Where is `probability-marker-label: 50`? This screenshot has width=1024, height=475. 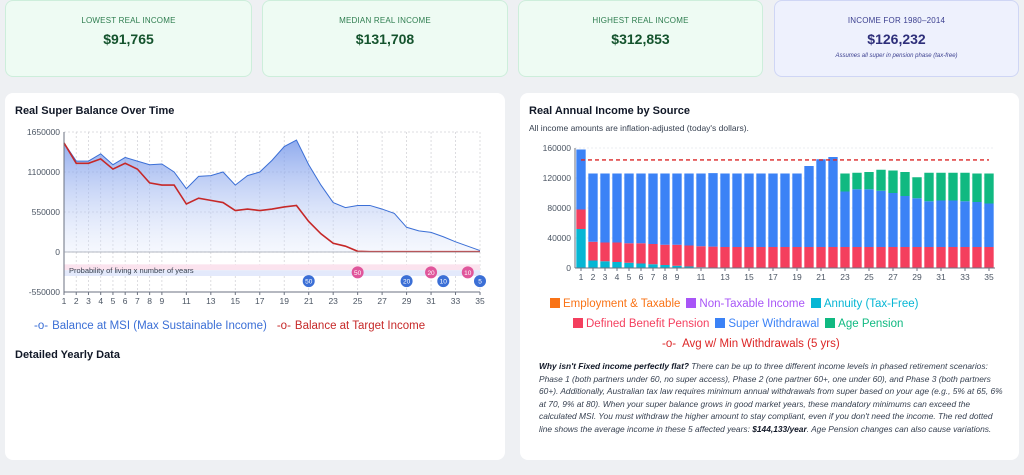 probability-marker-label: 50 is located at coordinates (358, 273).